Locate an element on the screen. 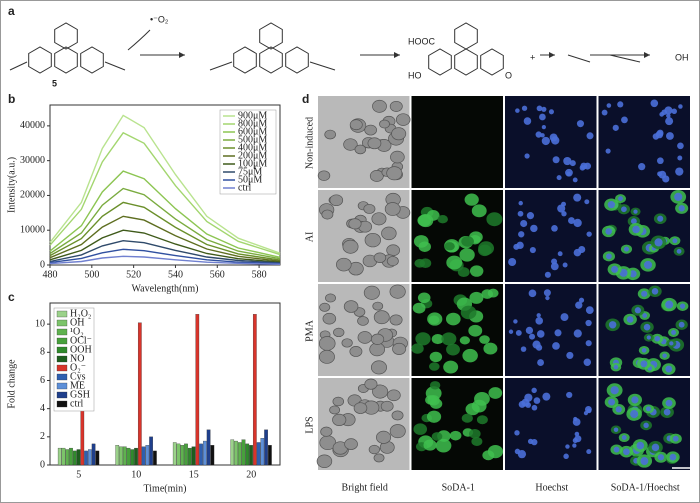 Image resolution: width=700 pixels, height=503 pixels. y-tick-label: 10000 is located at coordinates (32, 230).